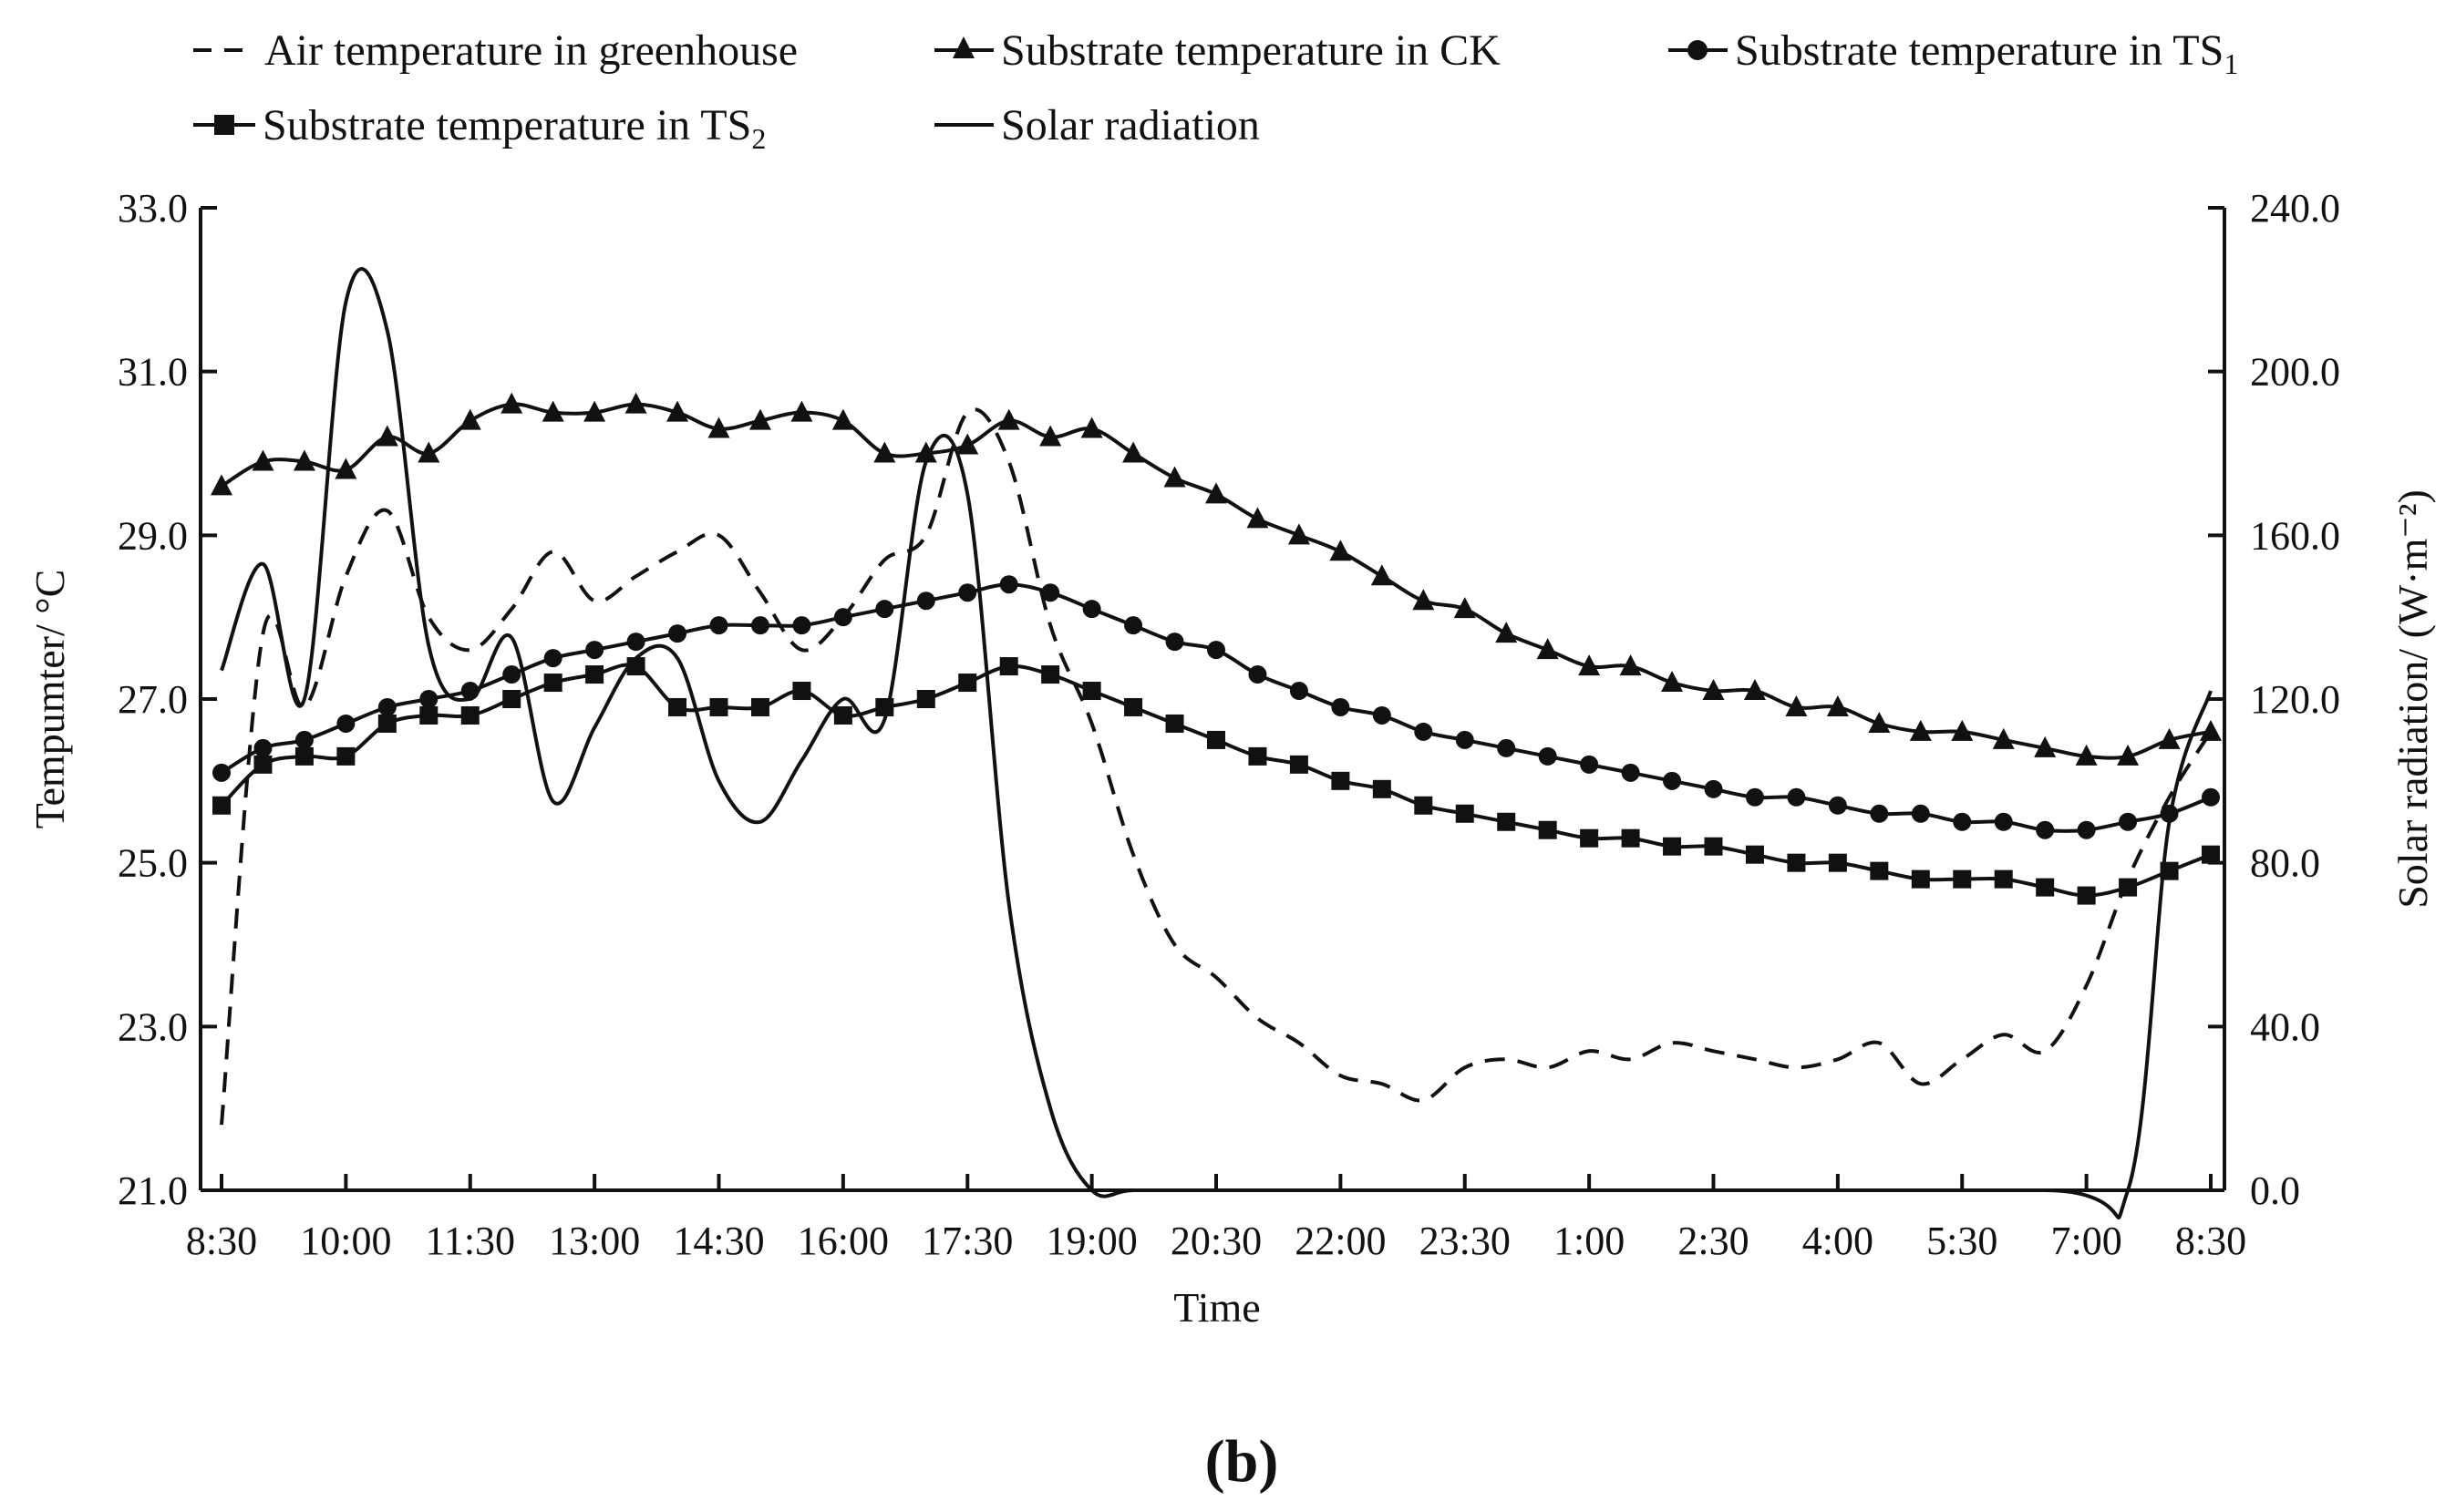 This screenshot has width=2456, height=1512. Describe the element at coordinates (1242, 1461) in the screenshot. I see `panel-label: (b)` at that location.